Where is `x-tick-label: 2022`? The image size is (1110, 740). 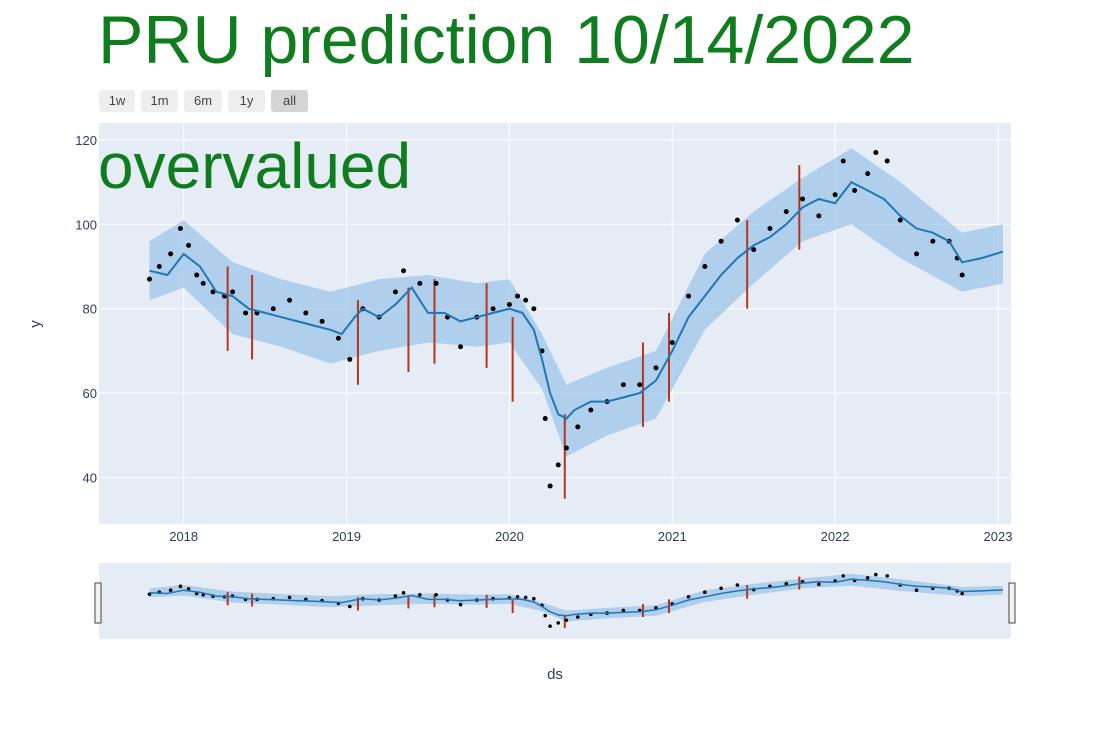 x-tick-label: 2022 is located at coordinates (835, 536).